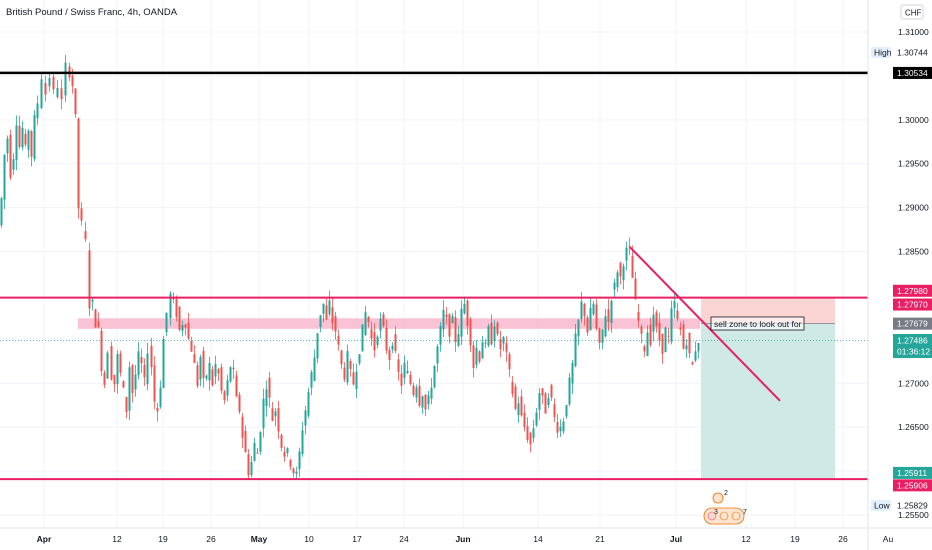  Describe the element at coordinates (888, 539) in the screenshot. I see `time-tick-label: Au` at that location.